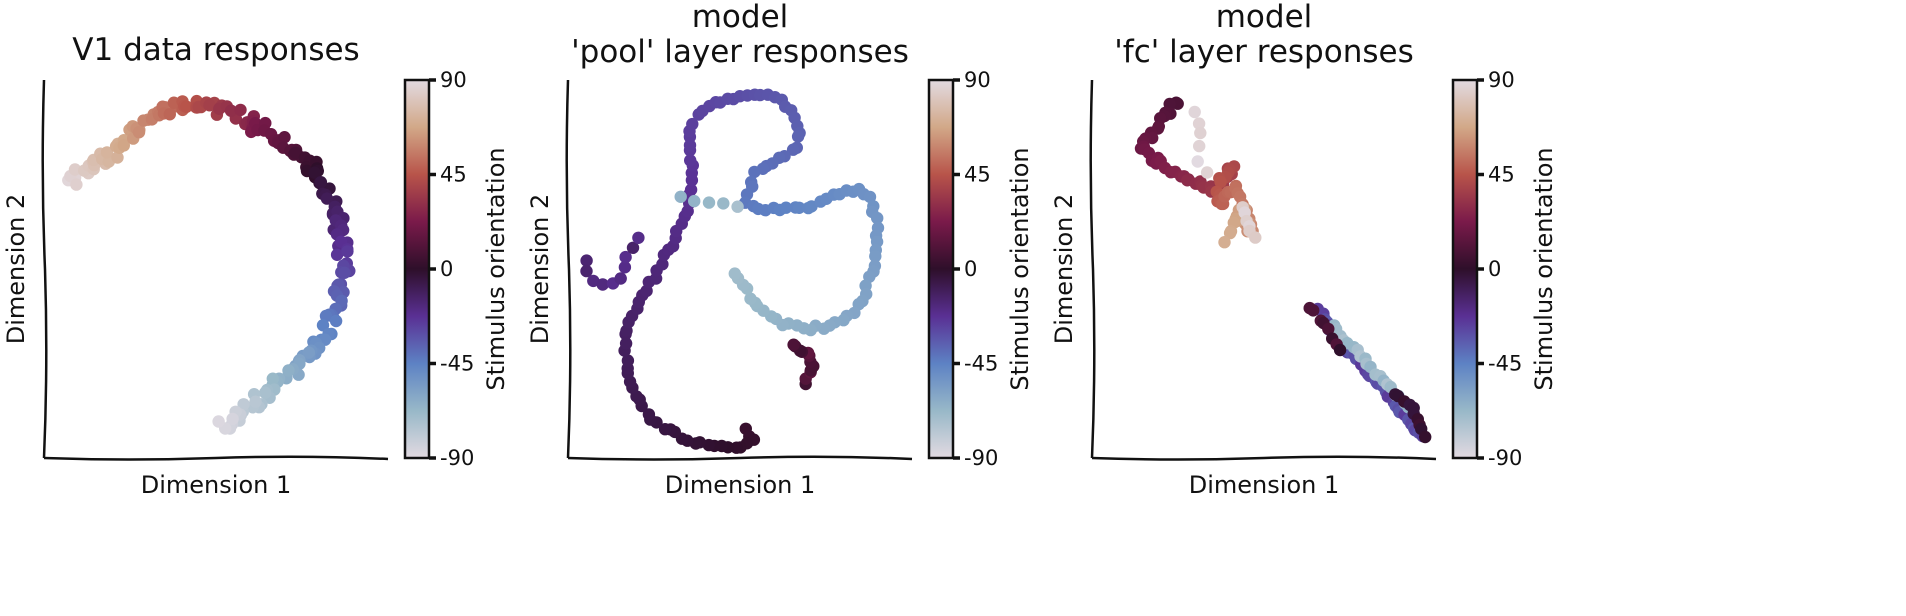 The width and height of the screenshot is (1906, 616). I want to click on panel-title-line-1: V1 data responses, so click(215, 50).